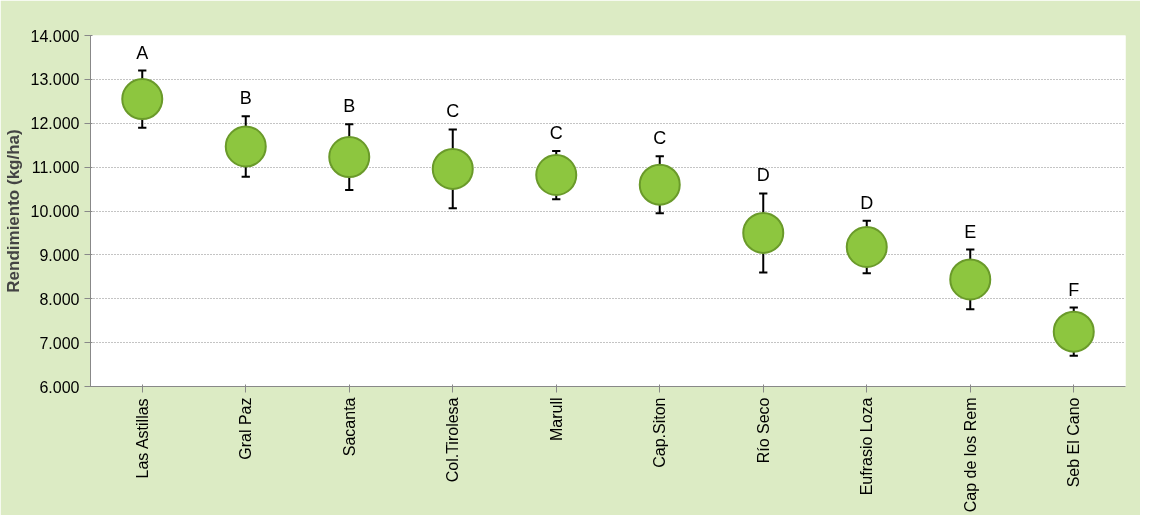  Describe the element at coordinates (1074, 442) in the screenshot. I see `x-tick-label: Seb El Cano` at that location.